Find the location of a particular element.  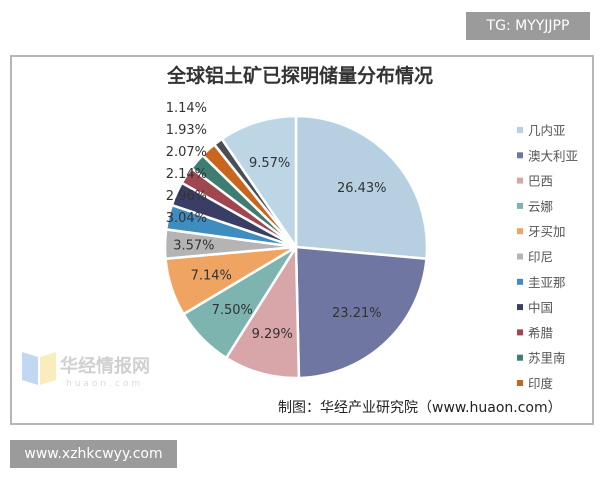

legend-label: 中国 is located at coordinates (540, 307).